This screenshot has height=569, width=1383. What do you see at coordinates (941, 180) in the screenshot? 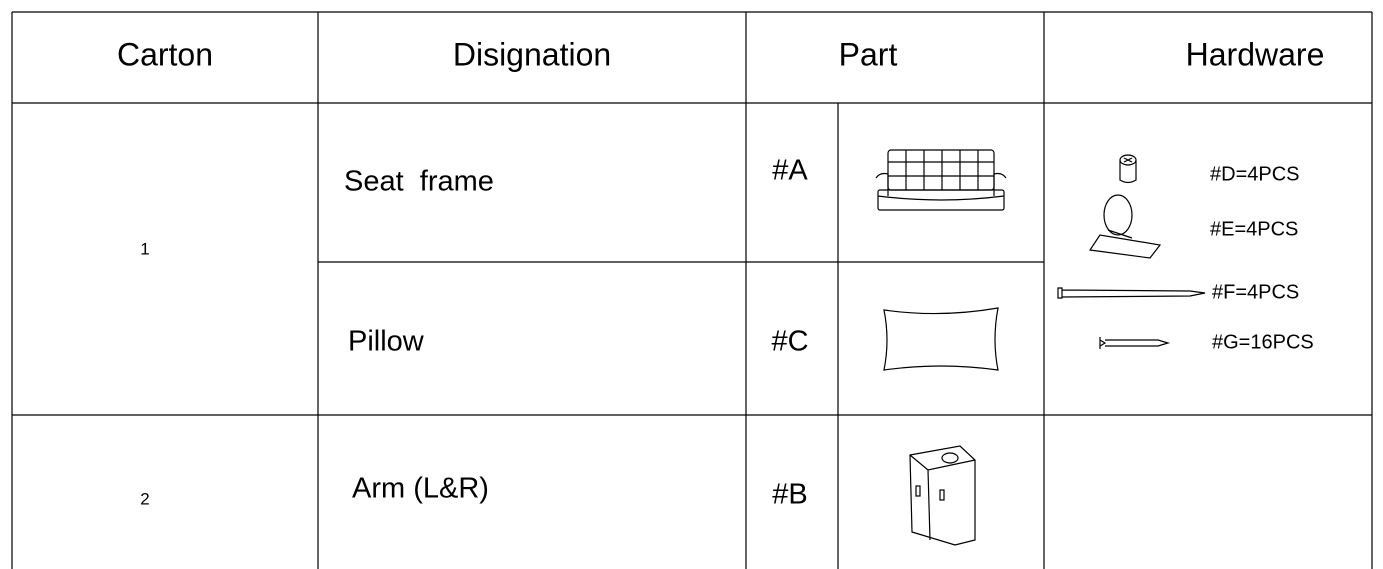
I see `sofa-icon` at bounding box center [941, 180].